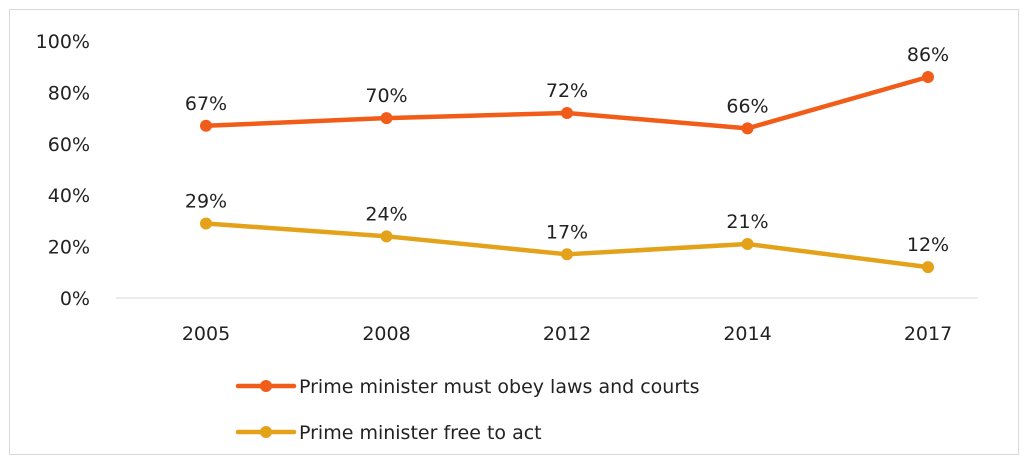 The height and width of the screenshot is (464, 1029). What do you see at coordinates (499, 387) in the screenshot?
I see `legend-label: Prime minister must obey laws and courts` at bounding box center [499, 387].